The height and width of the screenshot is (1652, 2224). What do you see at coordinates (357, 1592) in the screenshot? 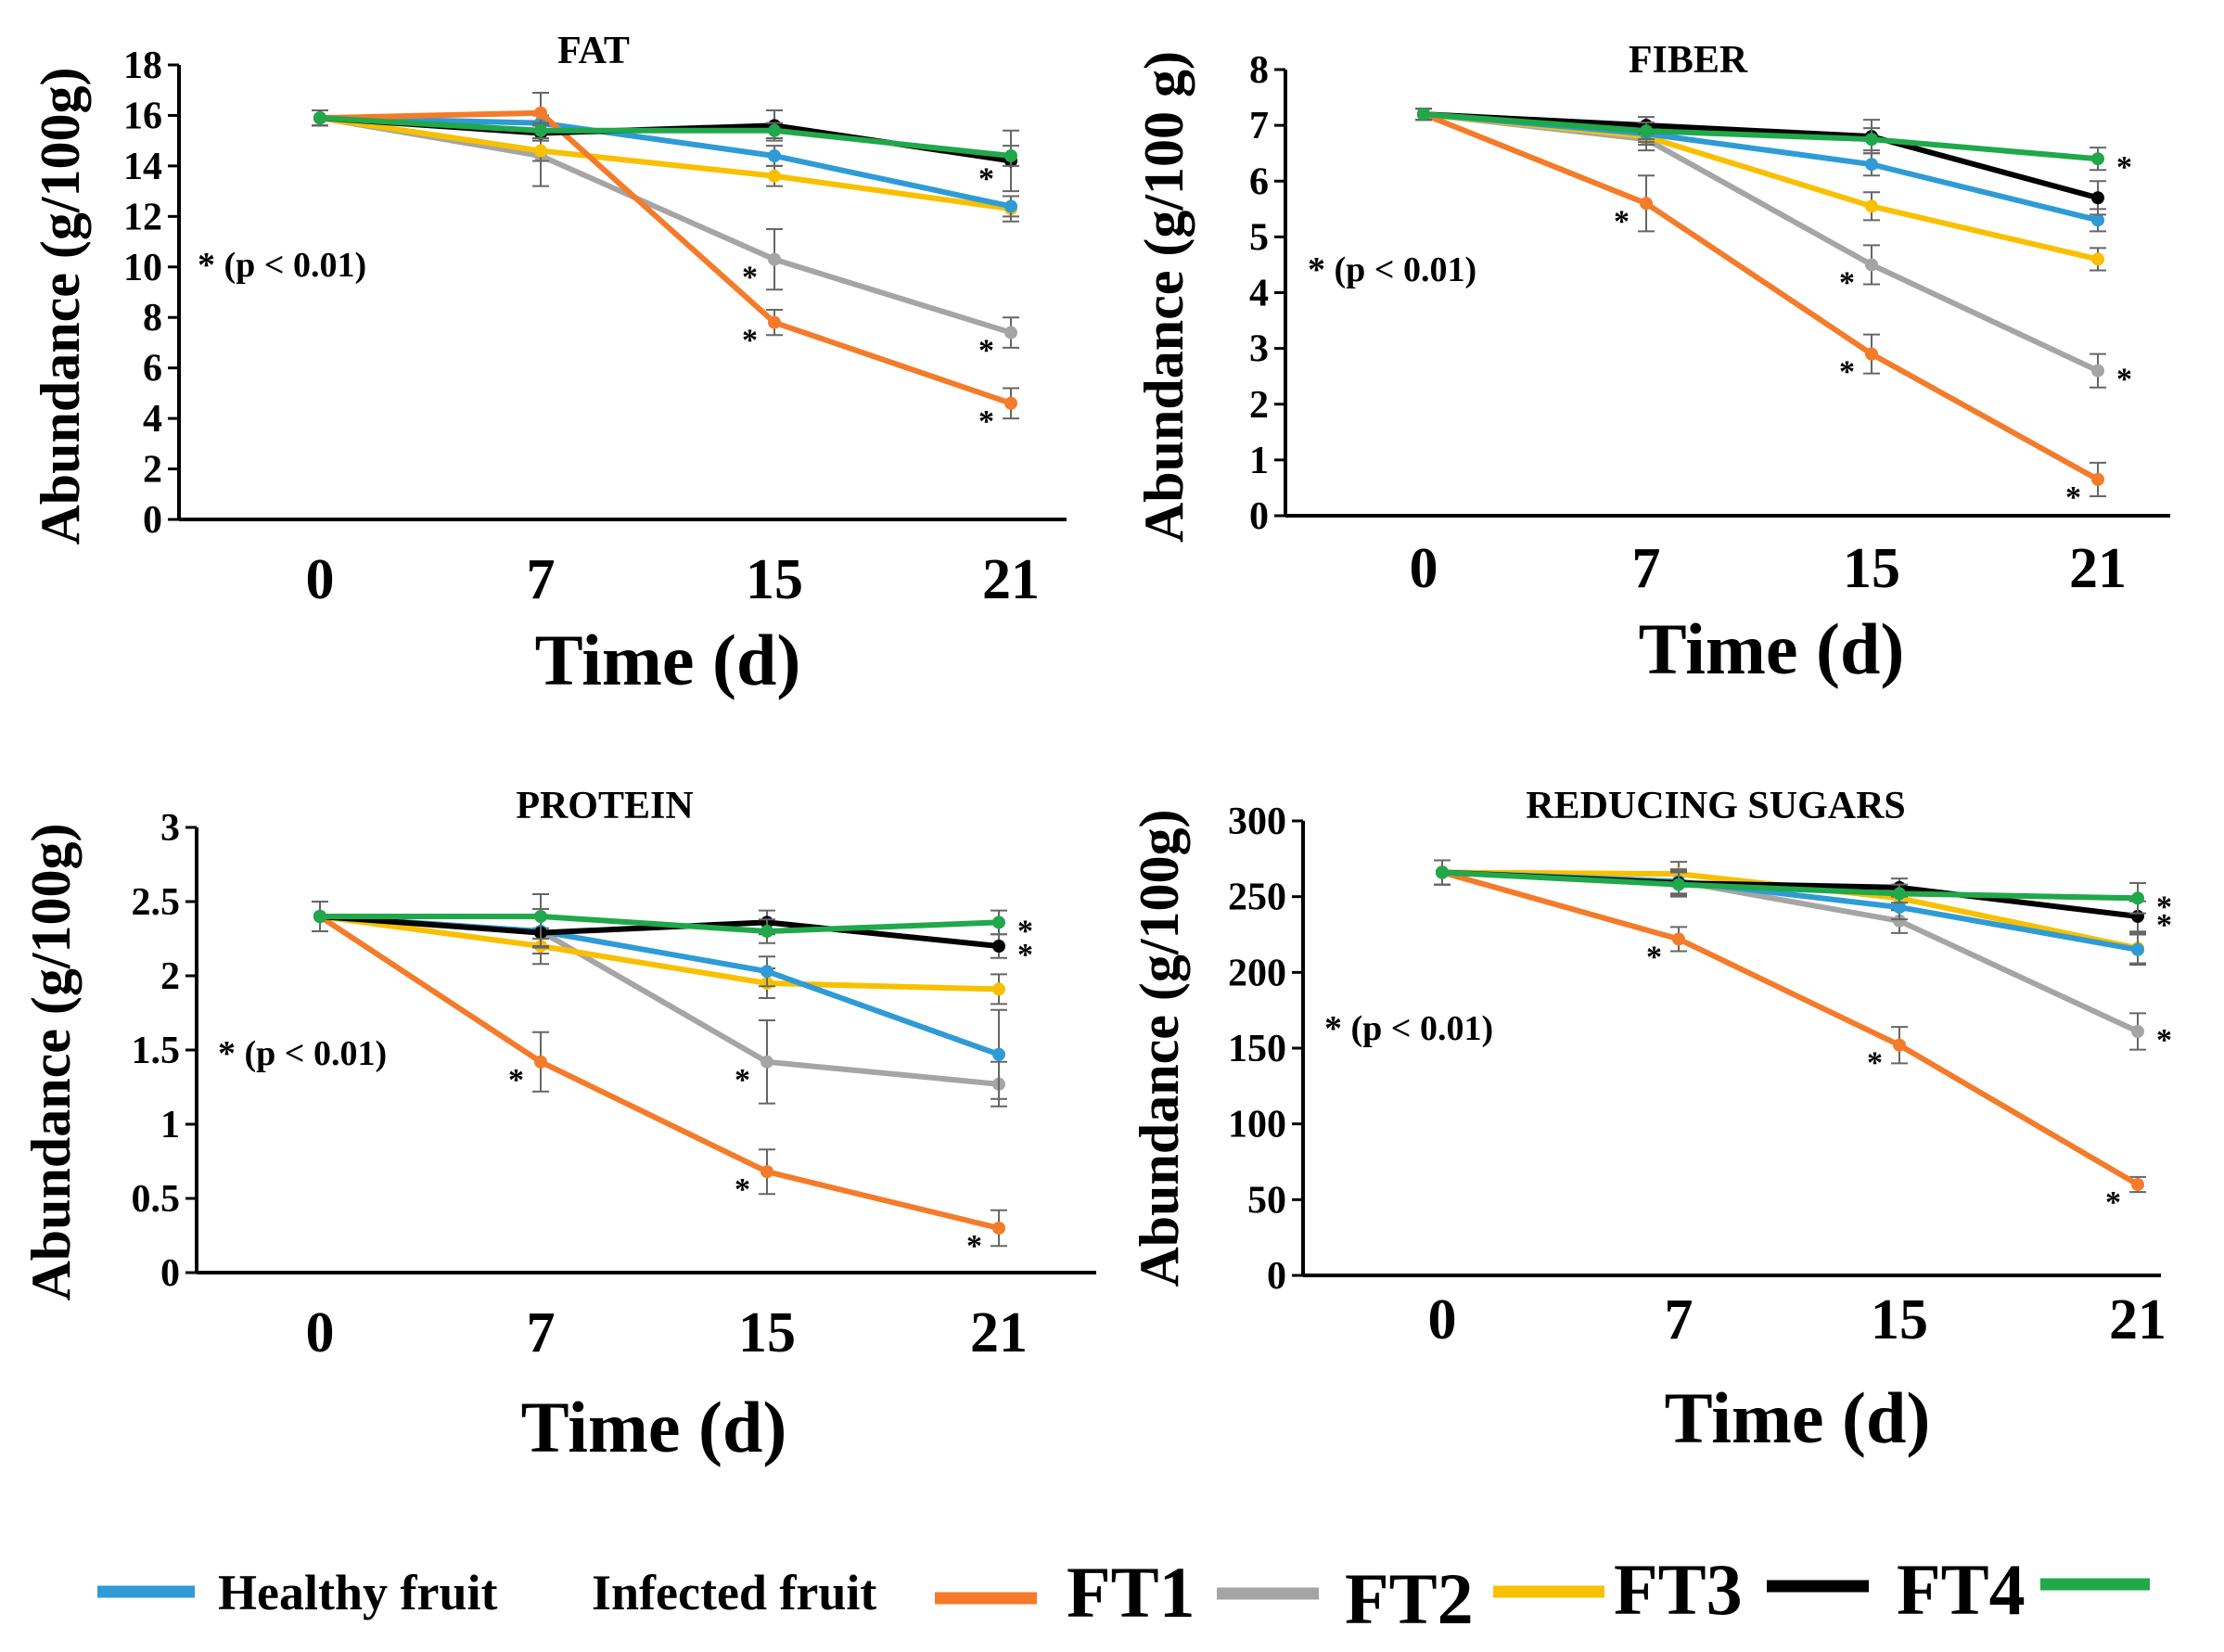
I see `legend-label-healthy-fruit: Healthy fruit` at bounding box center [357, 1592].